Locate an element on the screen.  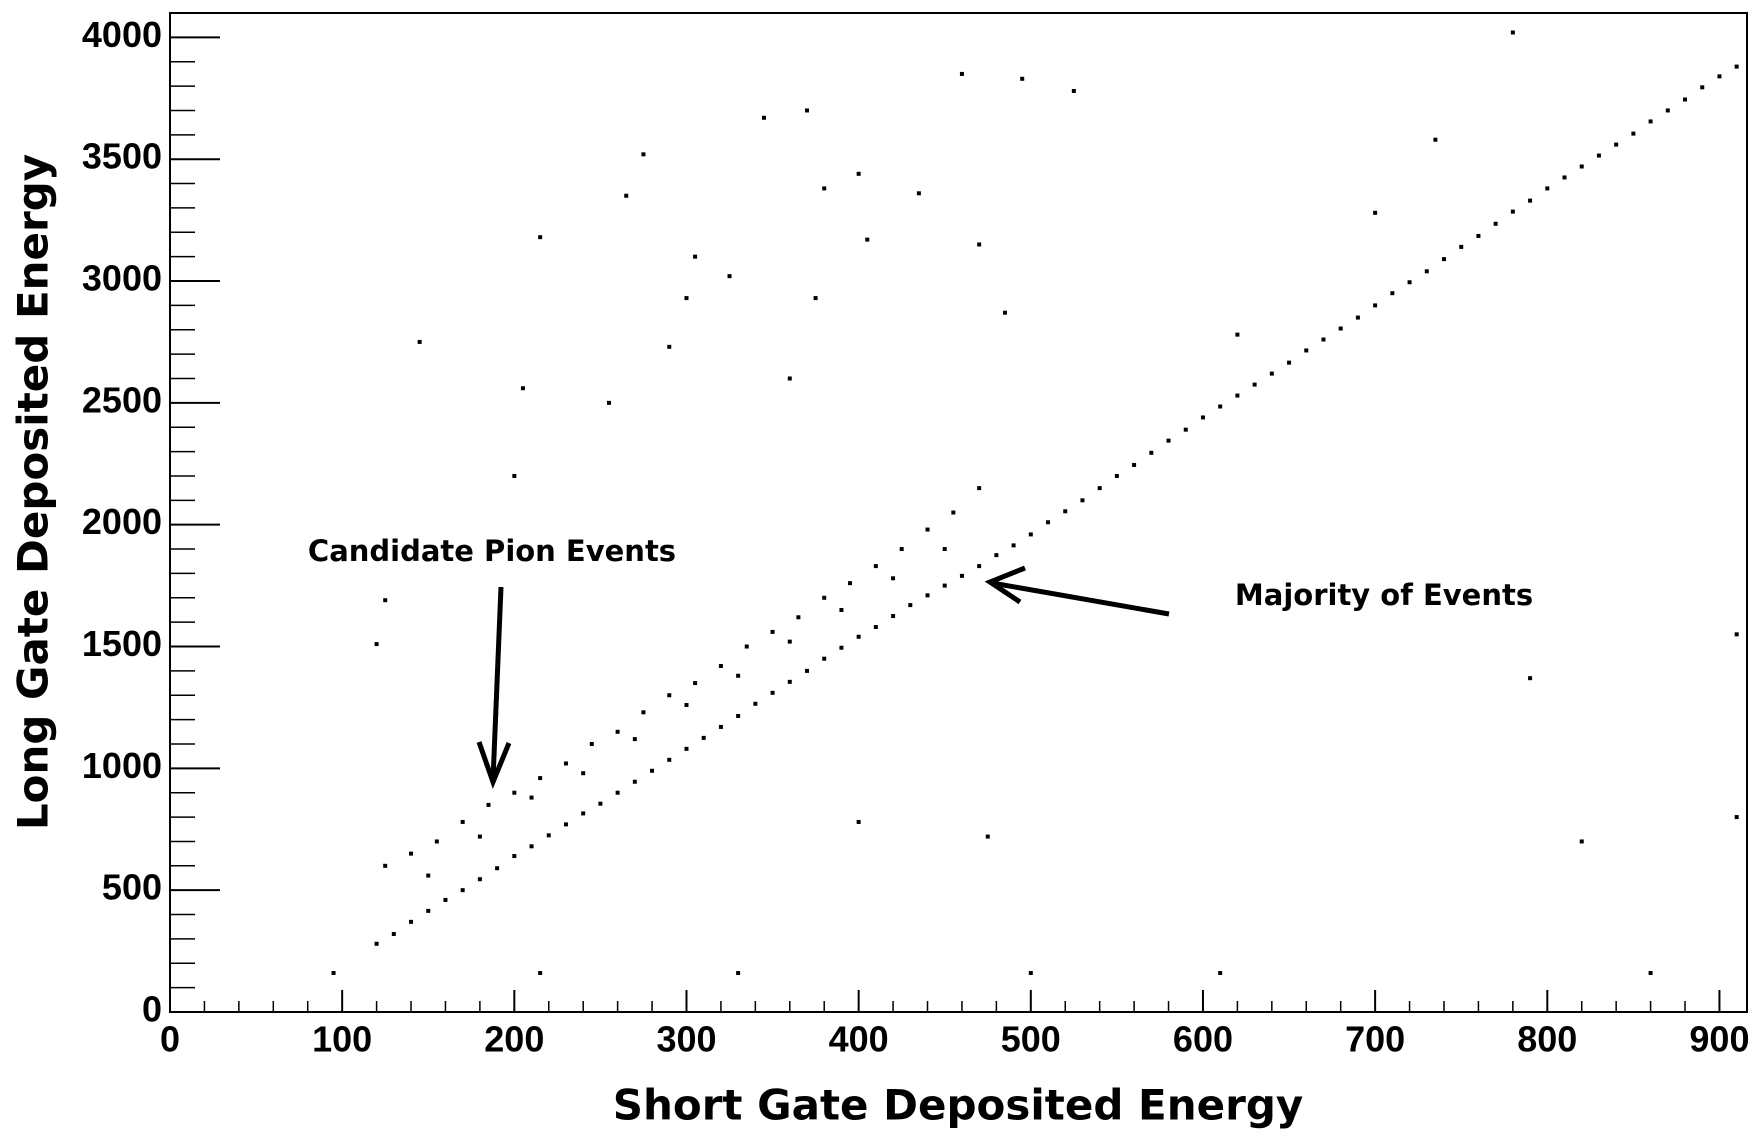
x-tick-label: 900 is located at coordinates (1719, 1039).